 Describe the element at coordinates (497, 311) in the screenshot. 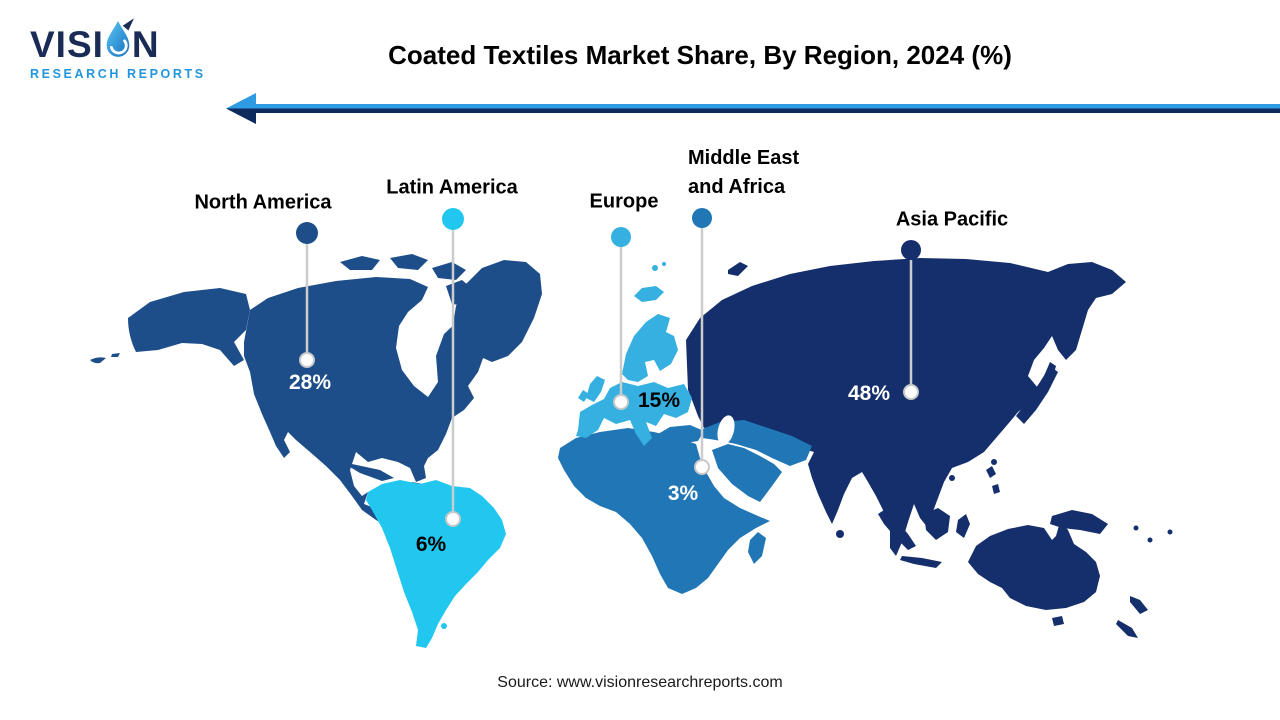

I see `greenland-landmass` at that location.